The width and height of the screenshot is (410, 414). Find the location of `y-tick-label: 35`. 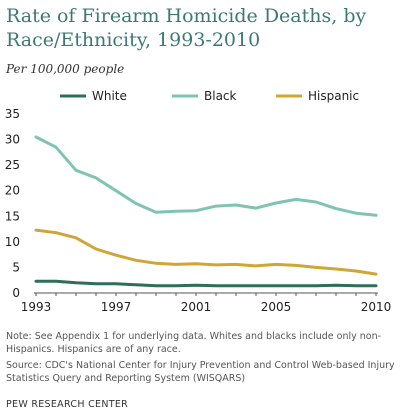

y-tick-label: 35 is located at coordinates (12, 114).